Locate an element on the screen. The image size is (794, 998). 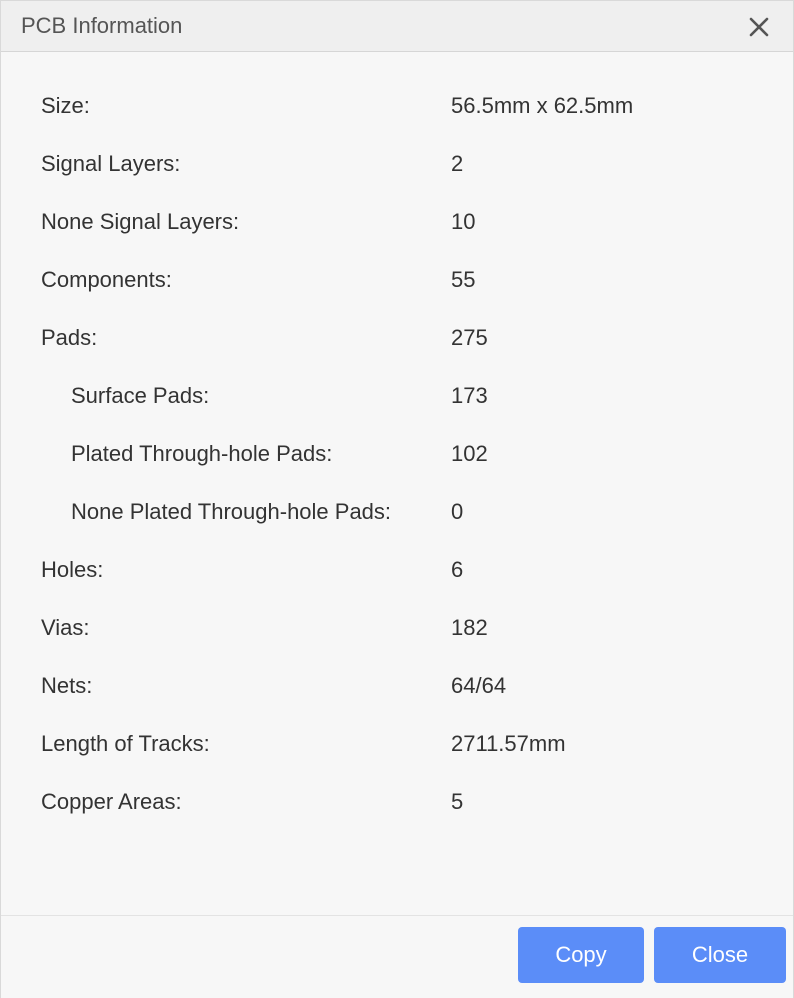
info-row-copper-areas: Copper Areas: 5 is located at coordinates (397, 802).